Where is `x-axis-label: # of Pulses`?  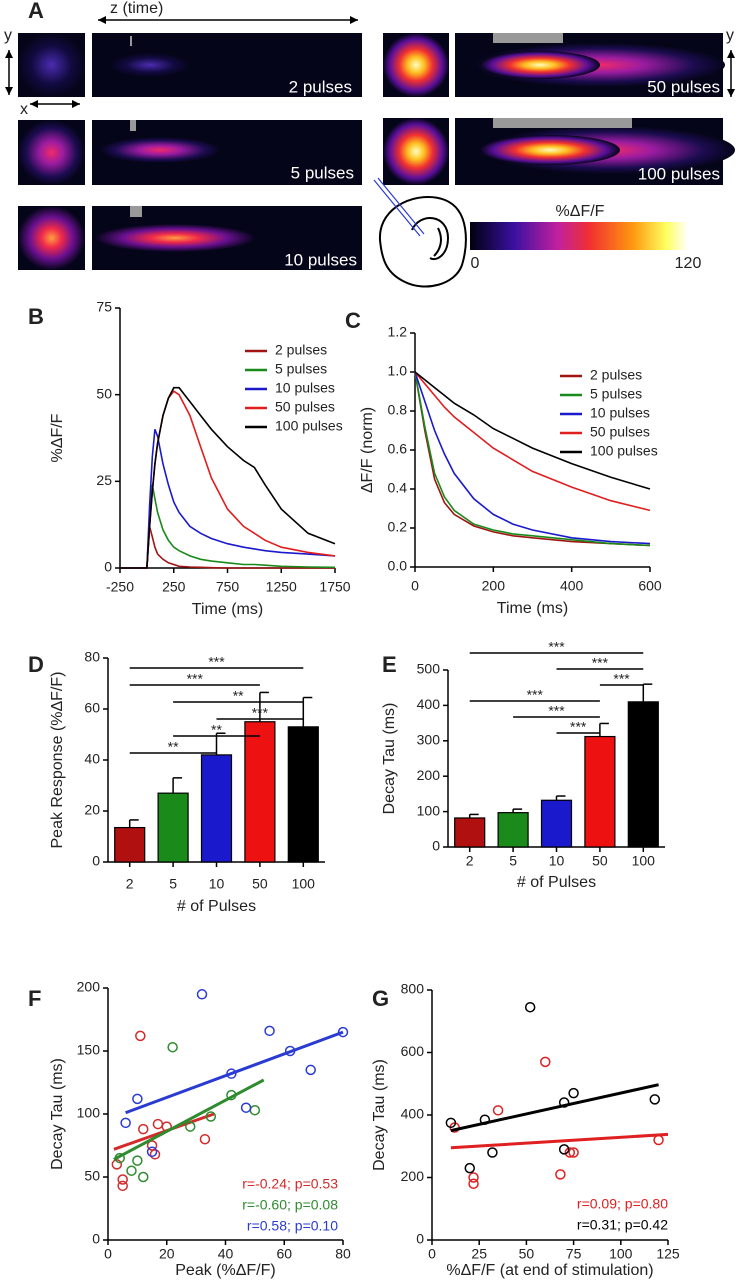
x-axis-label: # of Pulses is located at coordinates (216, 906).